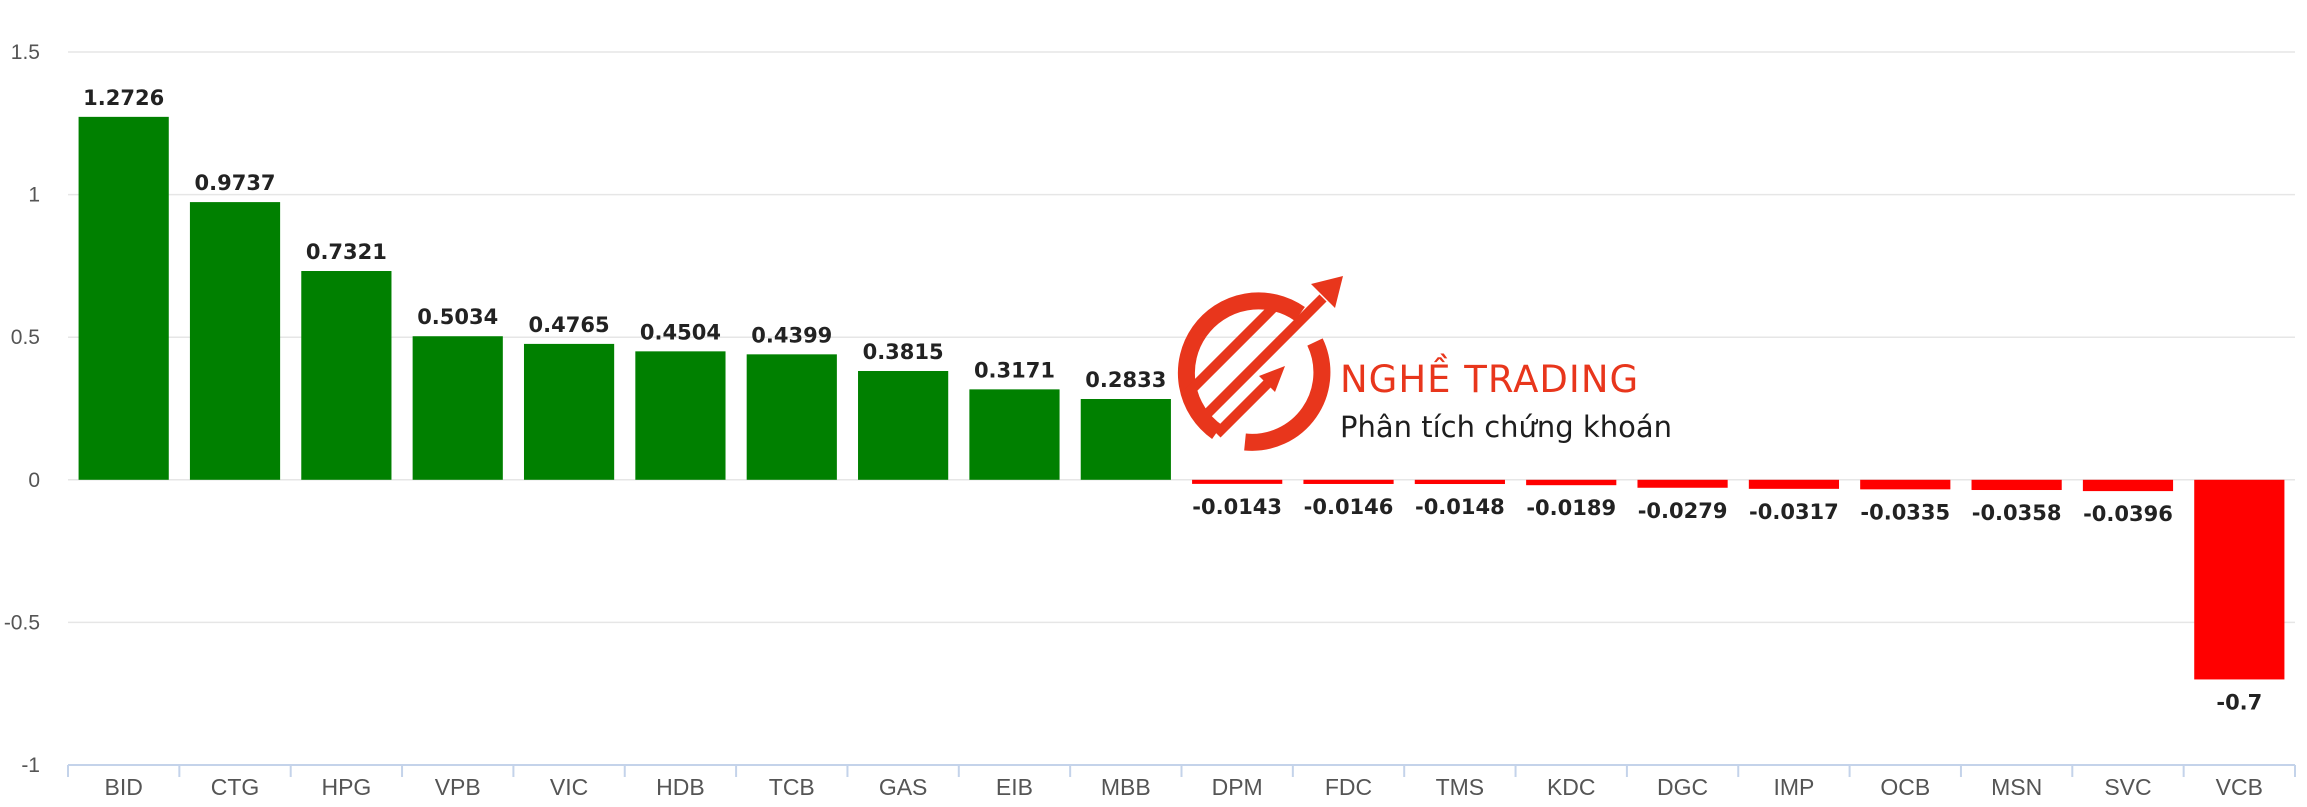 Image resolution: width=2307 pixels, height=807 pixels. I want to click on bar-imp, so click(1794, 484).